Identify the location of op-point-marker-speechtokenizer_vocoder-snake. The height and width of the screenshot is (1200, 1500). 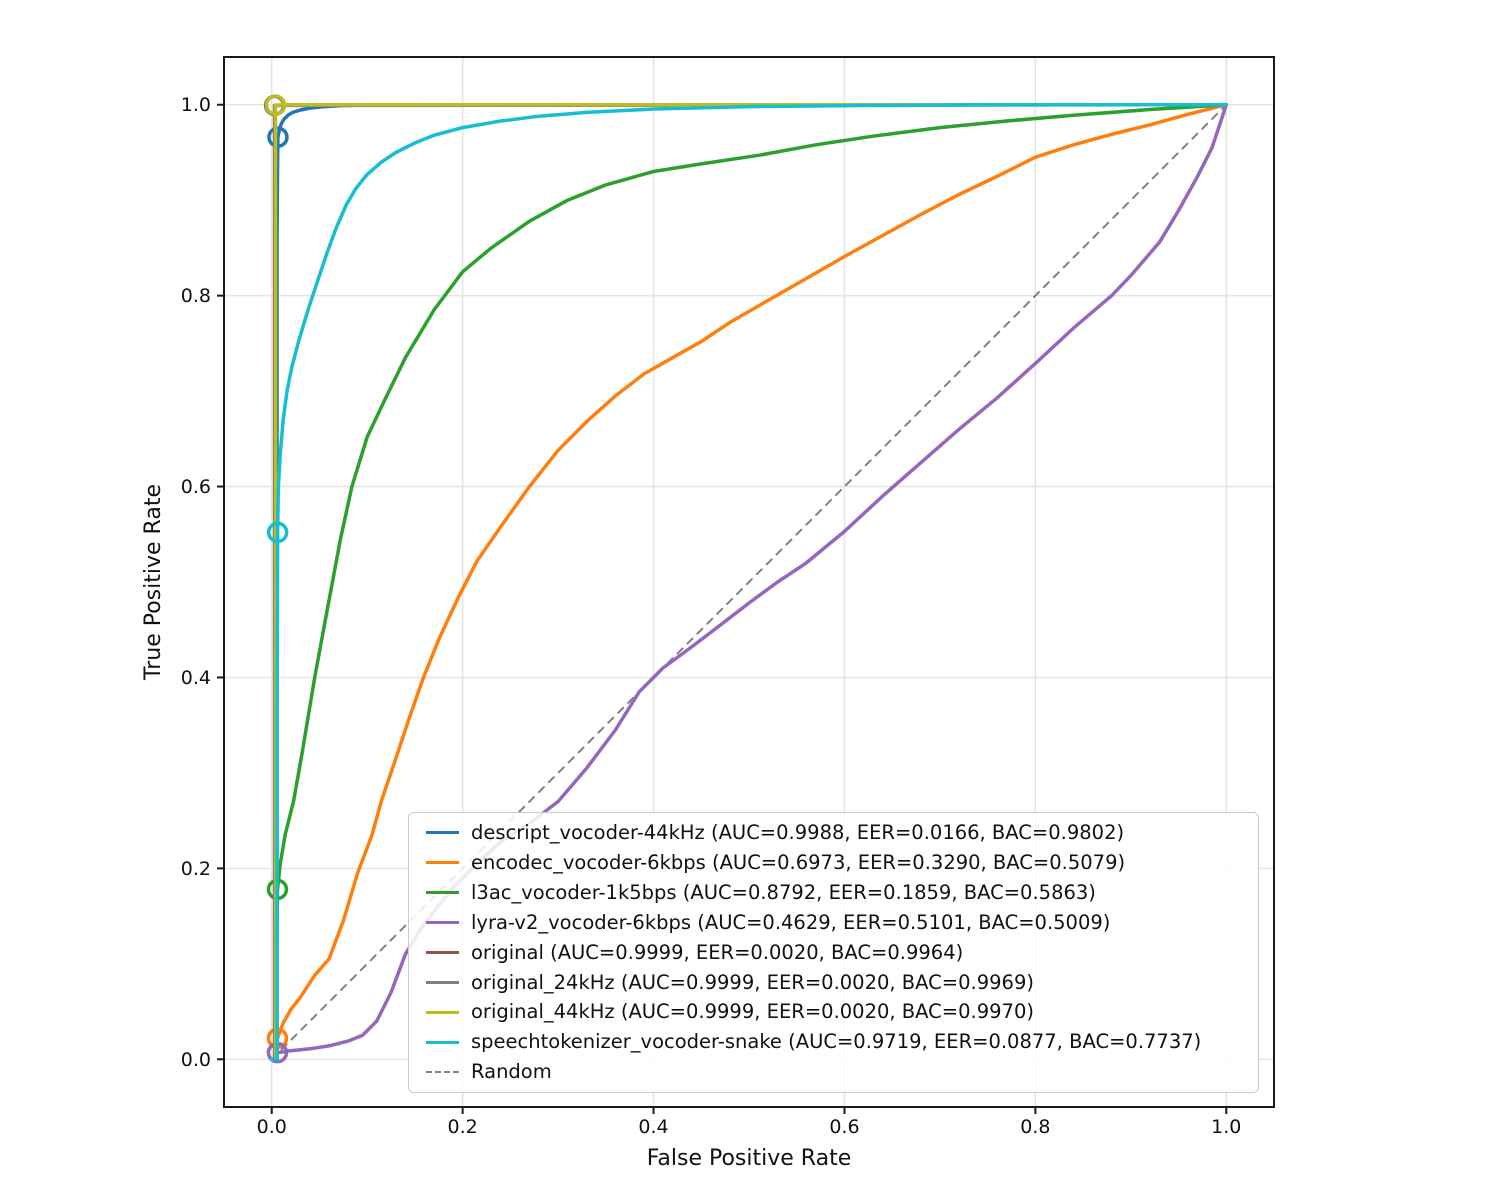
(277, 532).